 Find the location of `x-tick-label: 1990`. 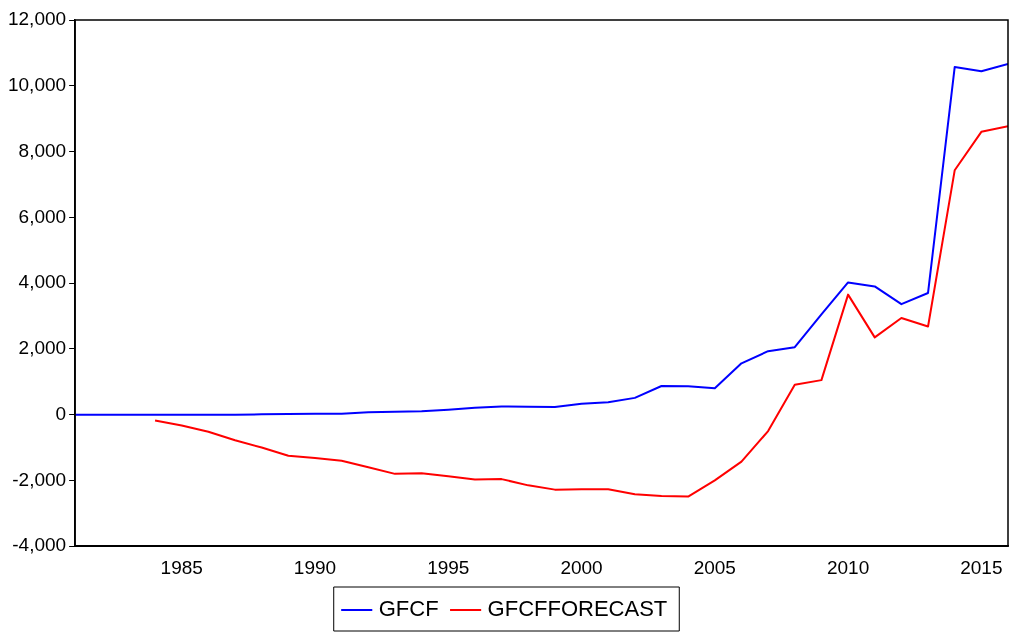

x-tick-label: 1990 is located at coordinates (315, 567).